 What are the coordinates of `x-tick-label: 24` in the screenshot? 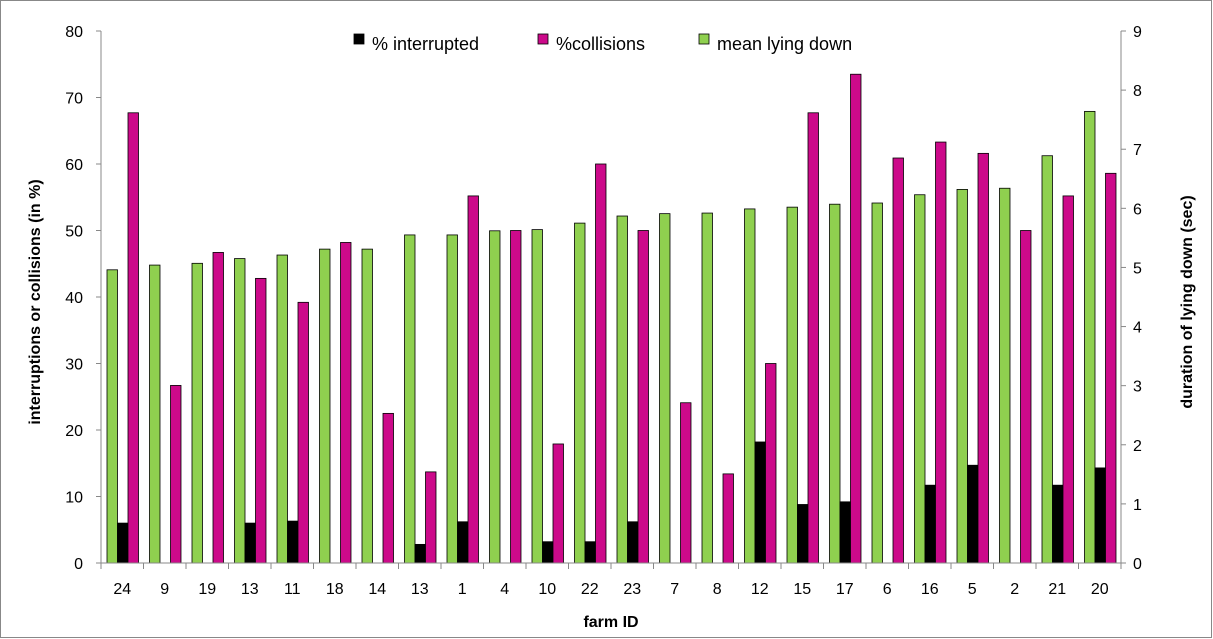 It's located at (122, 589).